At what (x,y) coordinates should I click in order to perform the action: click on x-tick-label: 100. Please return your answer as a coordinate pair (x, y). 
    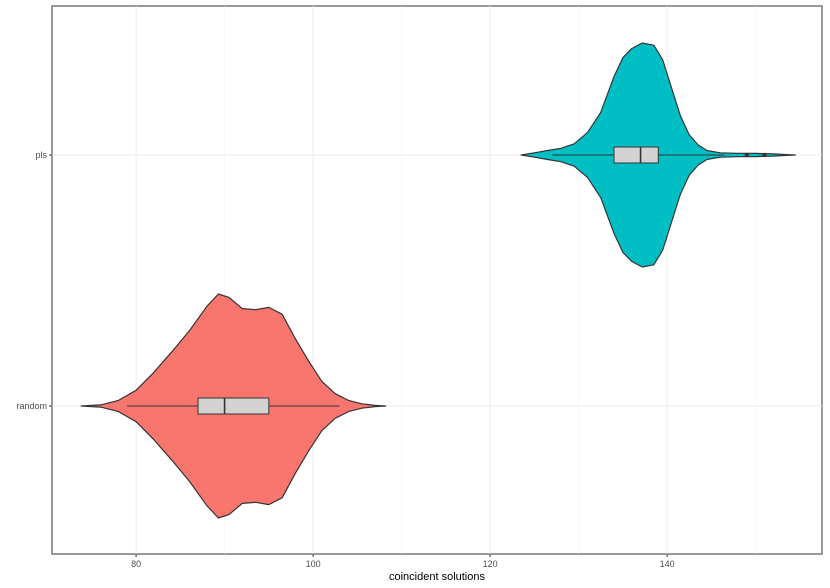
    Looking at the image, I should click on (313, 564).